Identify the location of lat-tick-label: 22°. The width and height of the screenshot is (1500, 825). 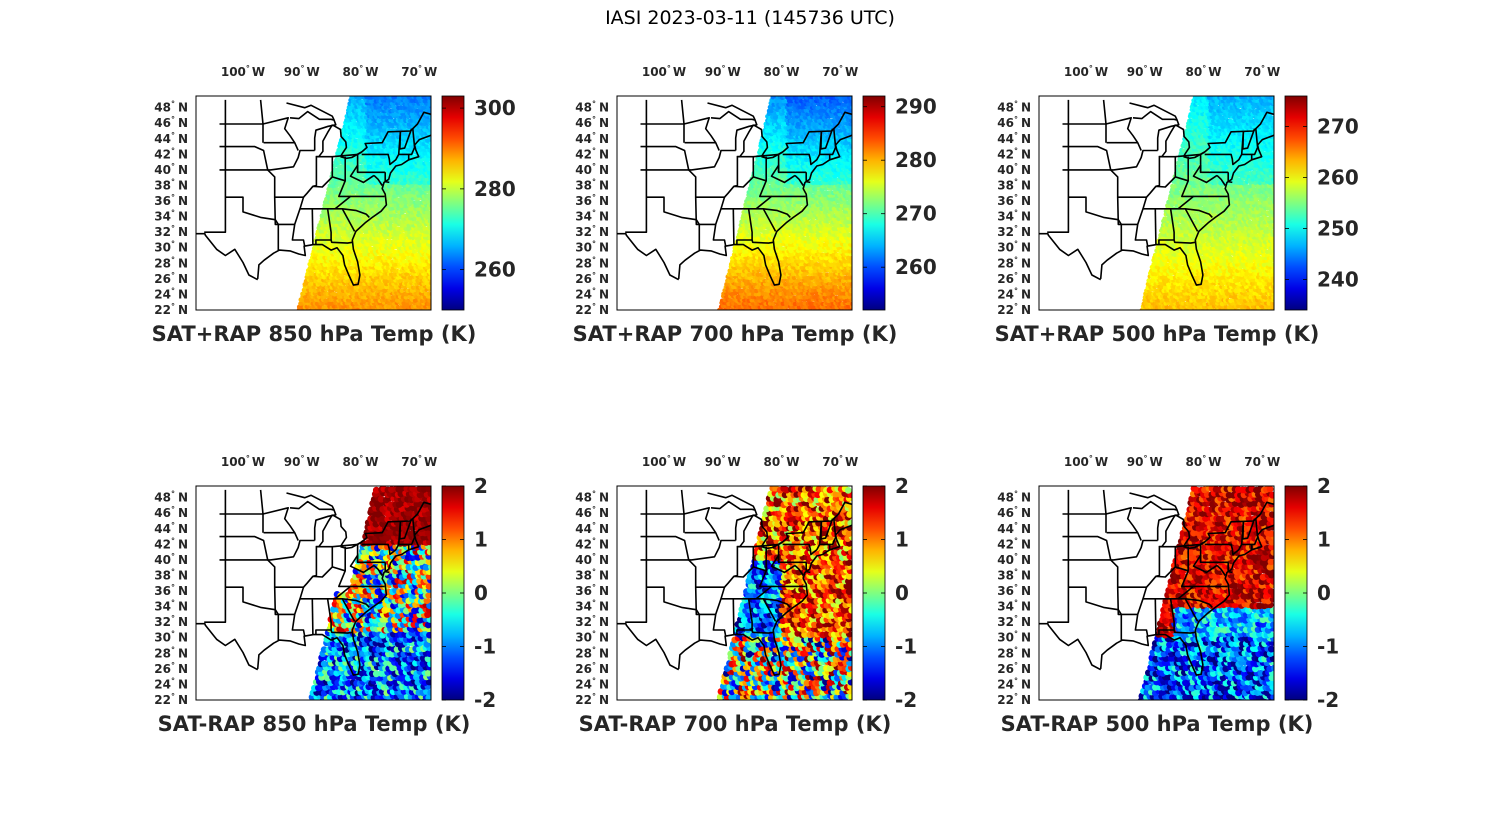
(164, 309).